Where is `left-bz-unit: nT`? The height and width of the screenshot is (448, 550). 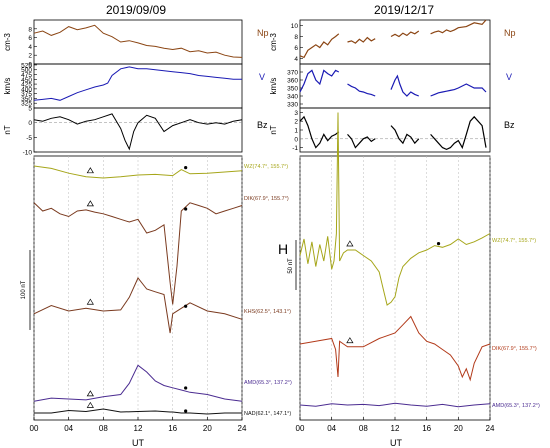
left-bz-unit: nT is located at coordinates (7, 129).